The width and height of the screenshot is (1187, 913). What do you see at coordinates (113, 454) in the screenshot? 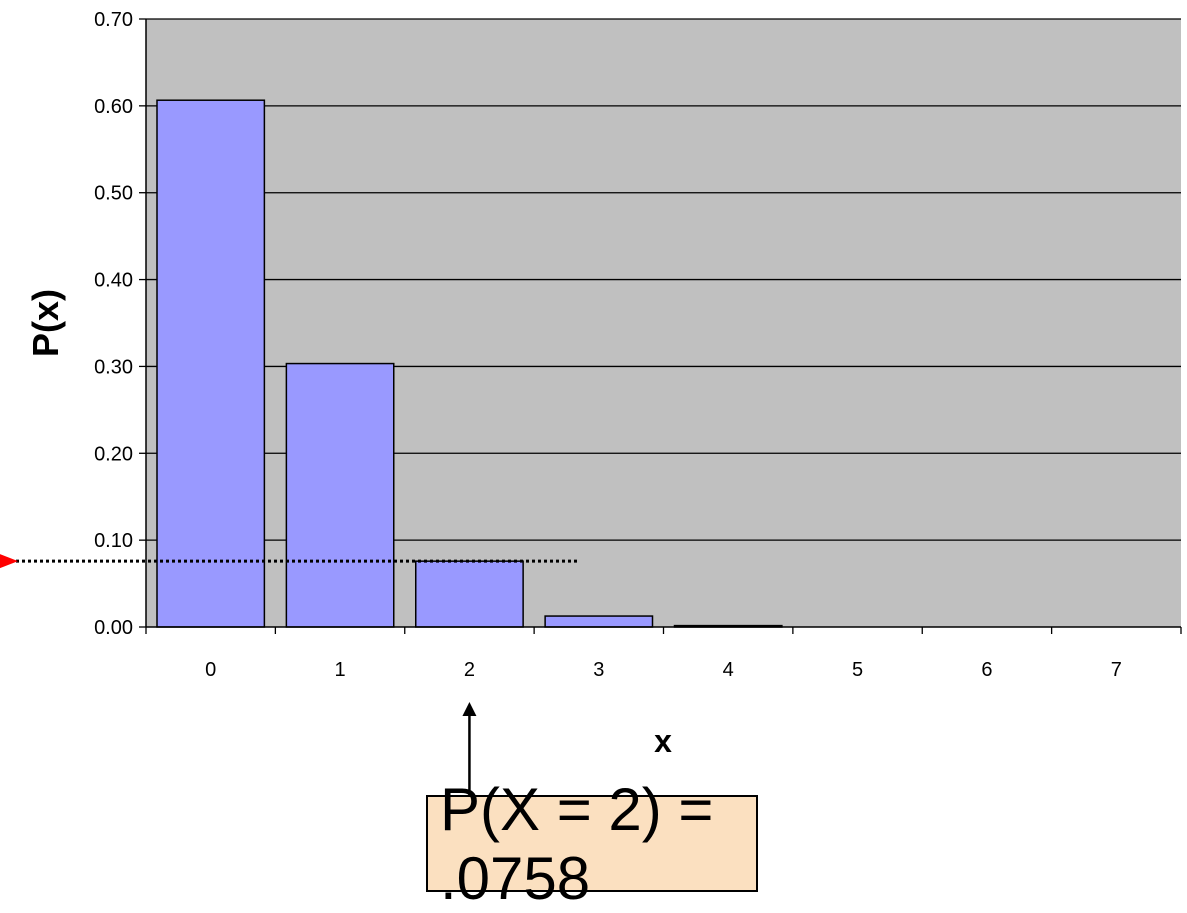
I see `y-tick-label: 0.20` at bounding box center [113, 454].